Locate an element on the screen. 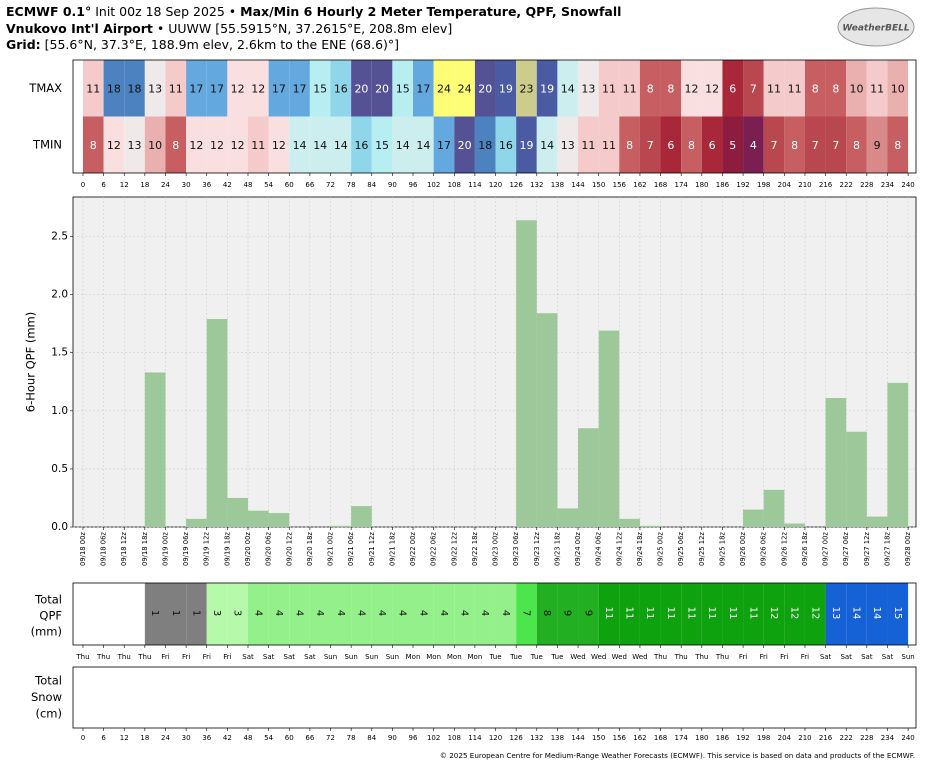 The image size is (935, 768). x-tick-label: Mon is located at coordinates (454, 657).